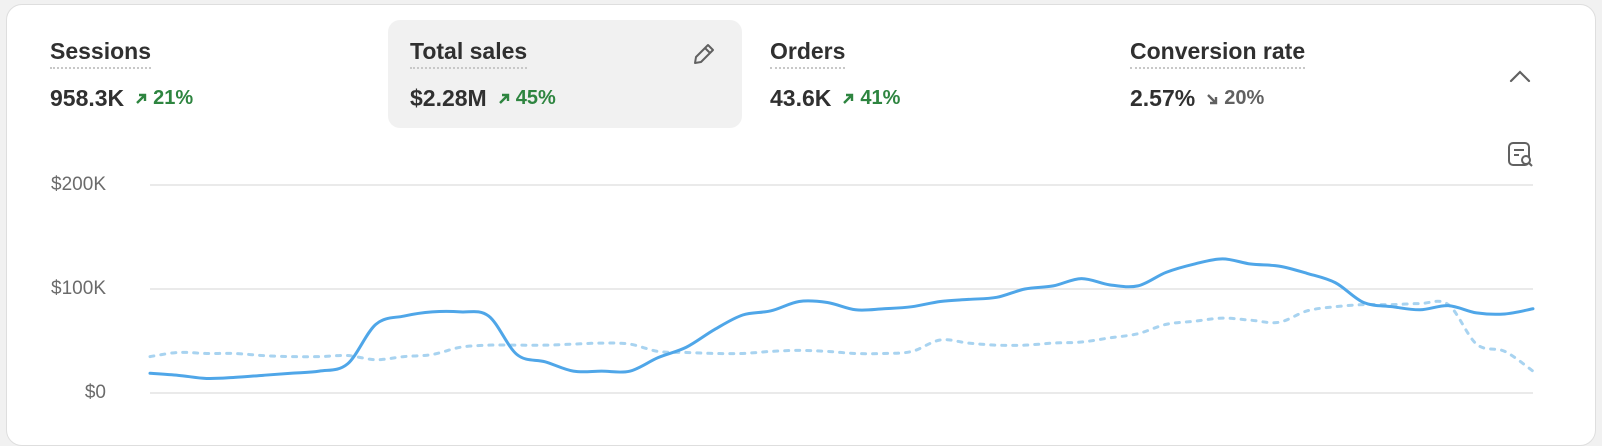 This screenshot has height=446, width=1602. Describe the element at coordinates (565, 74) in the screenshot. I see `metric-tab: Total sales $2.28M 45%` at that location.